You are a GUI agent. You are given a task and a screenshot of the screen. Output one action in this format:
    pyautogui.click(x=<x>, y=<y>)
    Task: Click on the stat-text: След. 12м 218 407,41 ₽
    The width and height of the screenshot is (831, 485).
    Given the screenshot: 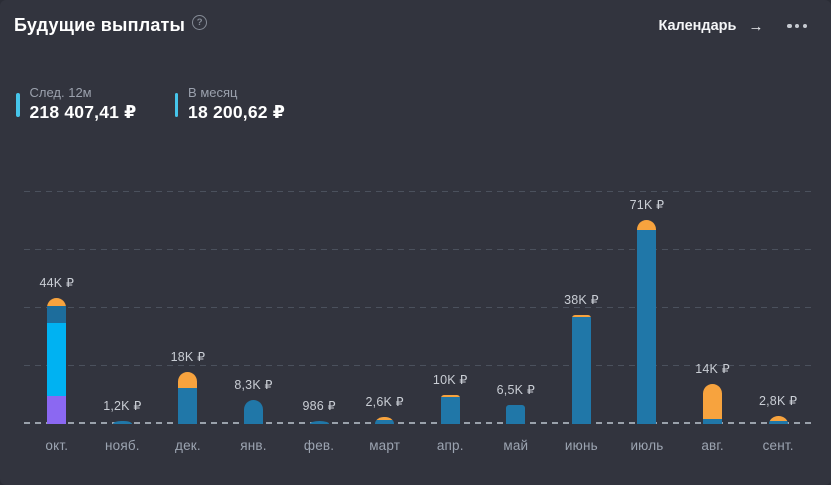 What is the action you would take?
    pyautogui.click(x=83, y=104)
    